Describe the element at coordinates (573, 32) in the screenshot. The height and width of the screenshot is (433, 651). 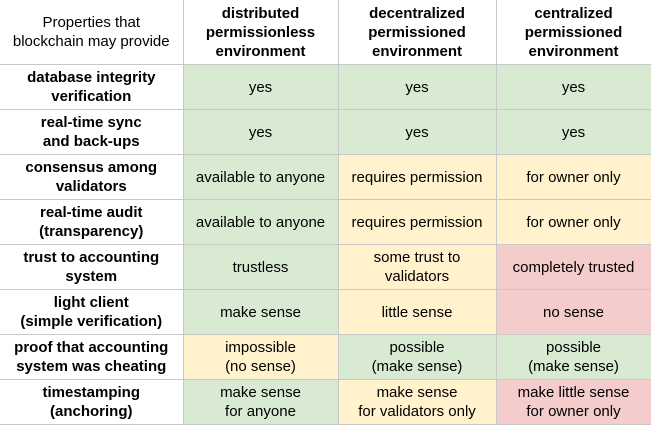
I see `column-header: centralized permissioned environment` at that location.